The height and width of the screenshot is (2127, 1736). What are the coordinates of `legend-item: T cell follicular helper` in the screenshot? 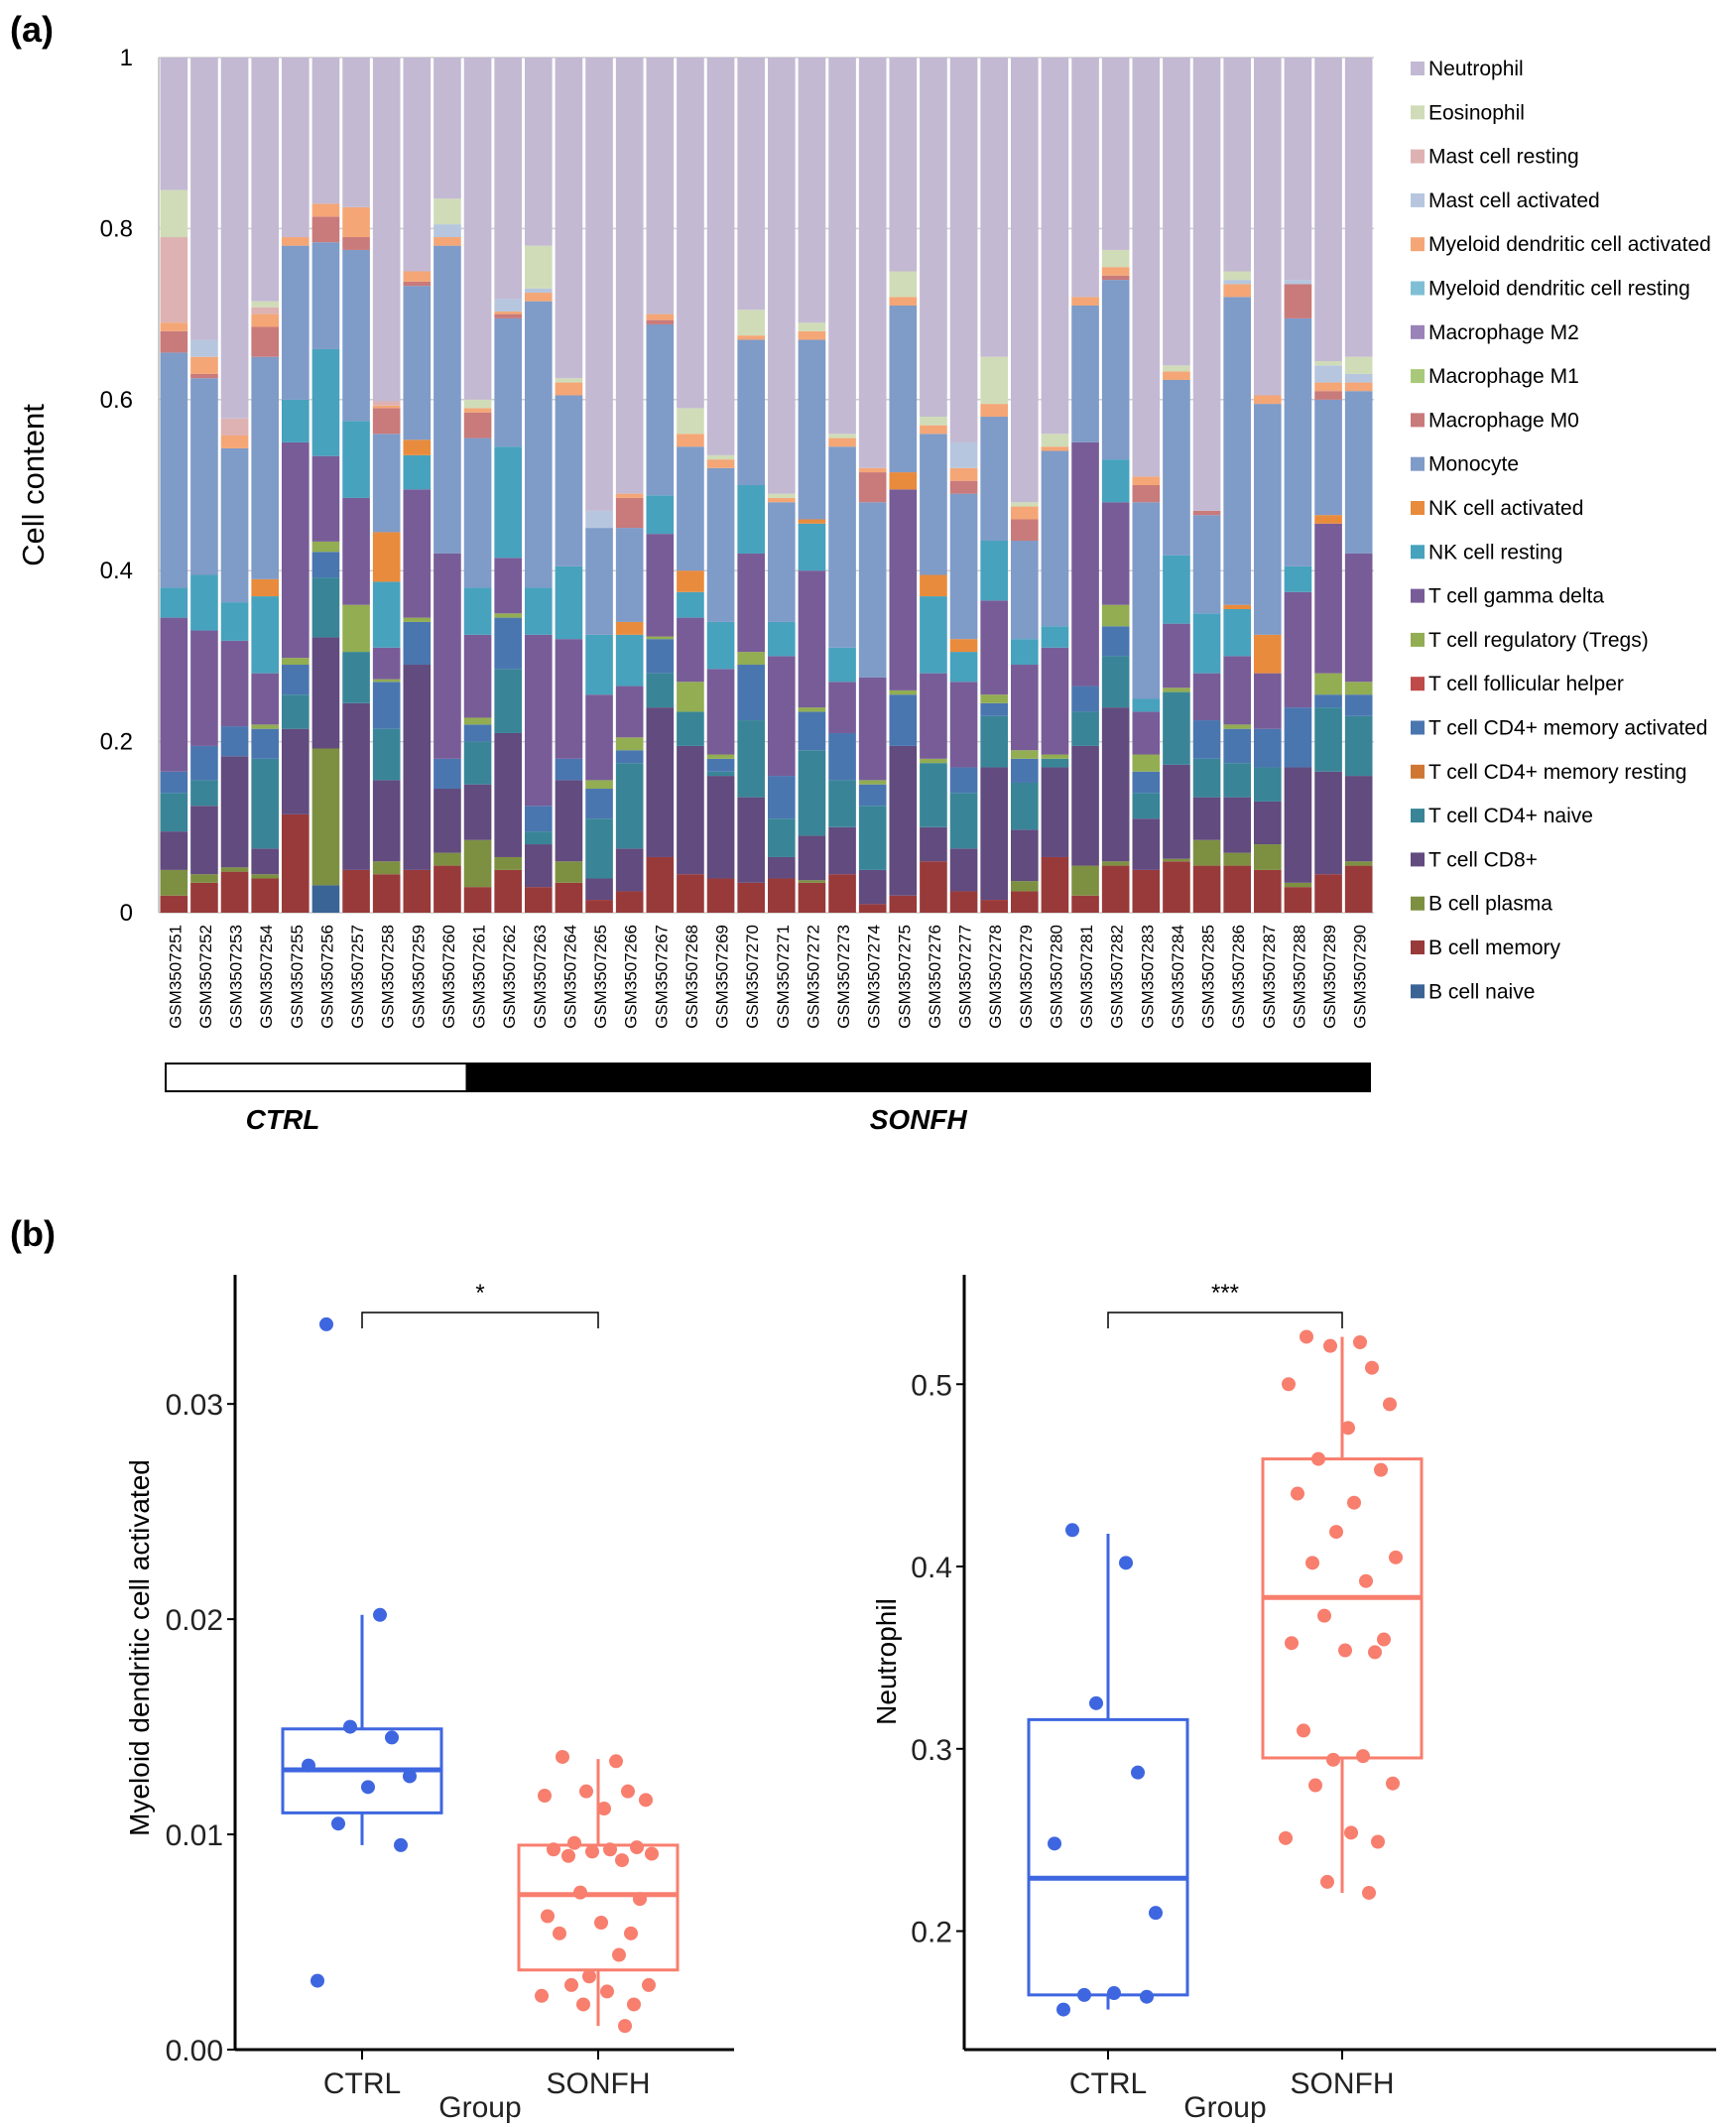 It's located at (1517, 684).